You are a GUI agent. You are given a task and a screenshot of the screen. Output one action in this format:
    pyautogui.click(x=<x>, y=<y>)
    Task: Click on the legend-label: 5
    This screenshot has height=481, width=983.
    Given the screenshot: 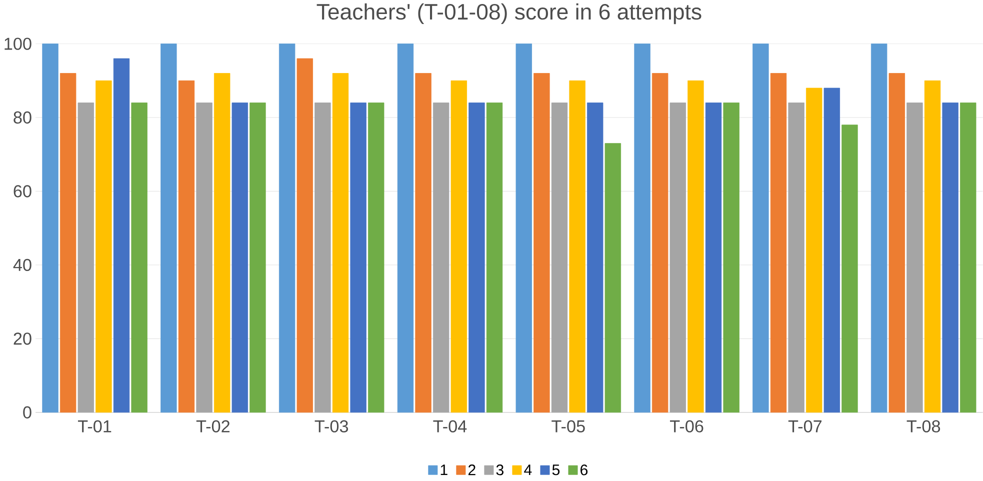 What is the action you would take?
    pyautogui.click(x=556, y=470)
    